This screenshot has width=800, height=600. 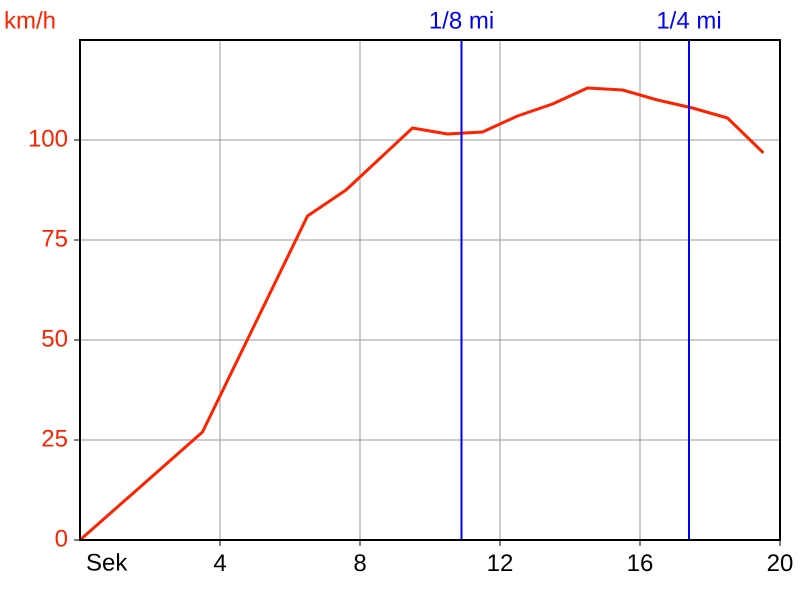 What do you see at coordinates (107, 563) in the screenshot?
I see `x-axis-title: Sek` at bounding box center [107, 563].